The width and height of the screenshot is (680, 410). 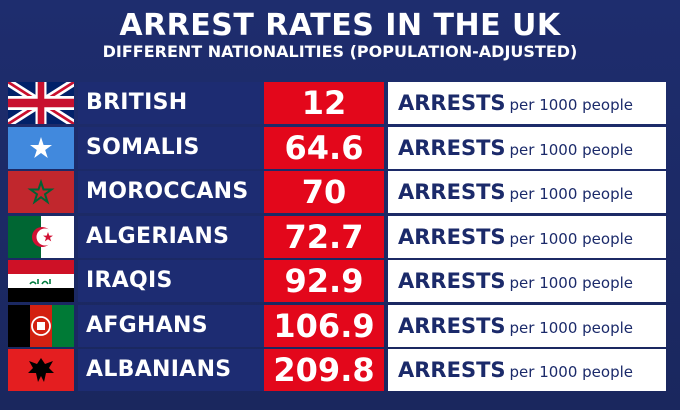 I want to click on afghanistan-flag-icon, so click(x=41, y=325).